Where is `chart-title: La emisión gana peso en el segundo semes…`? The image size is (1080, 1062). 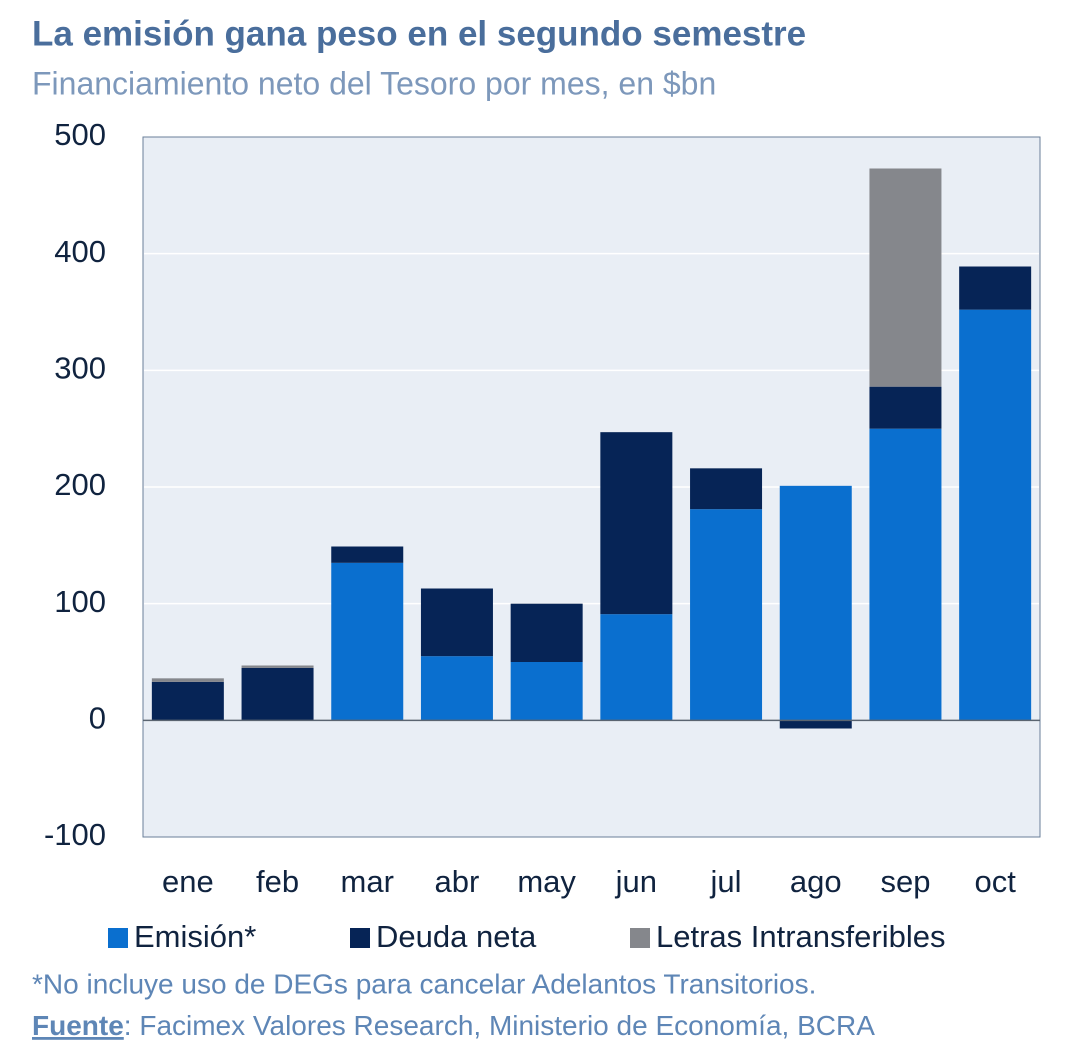 chart-title: La emisión gana peso en el segundo semes… is located at coordinates (419, 33).